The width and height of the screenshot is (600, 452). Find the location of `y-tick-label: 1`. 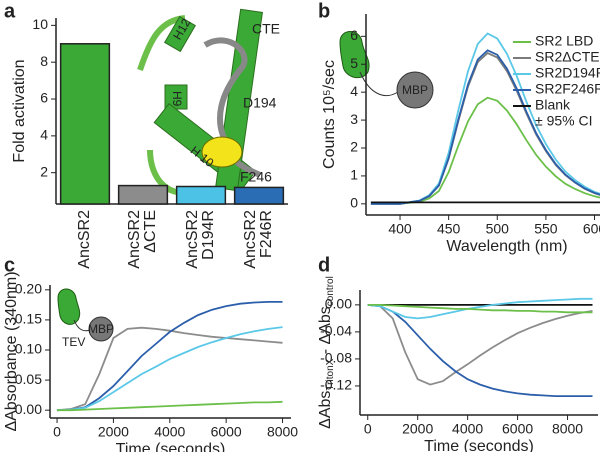

y-tick-label: 1 is located at coordinates (354, 175).